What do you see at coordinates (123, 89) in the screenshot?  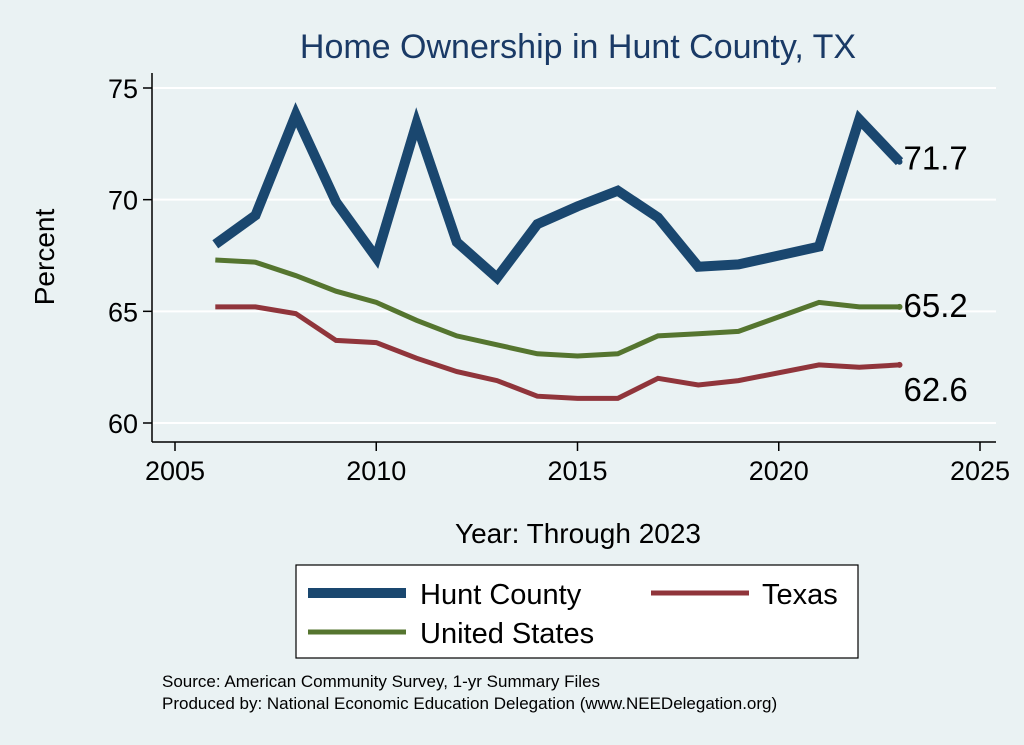 I see `y-tick-label-75: 75` at bounding box center [123, 89].